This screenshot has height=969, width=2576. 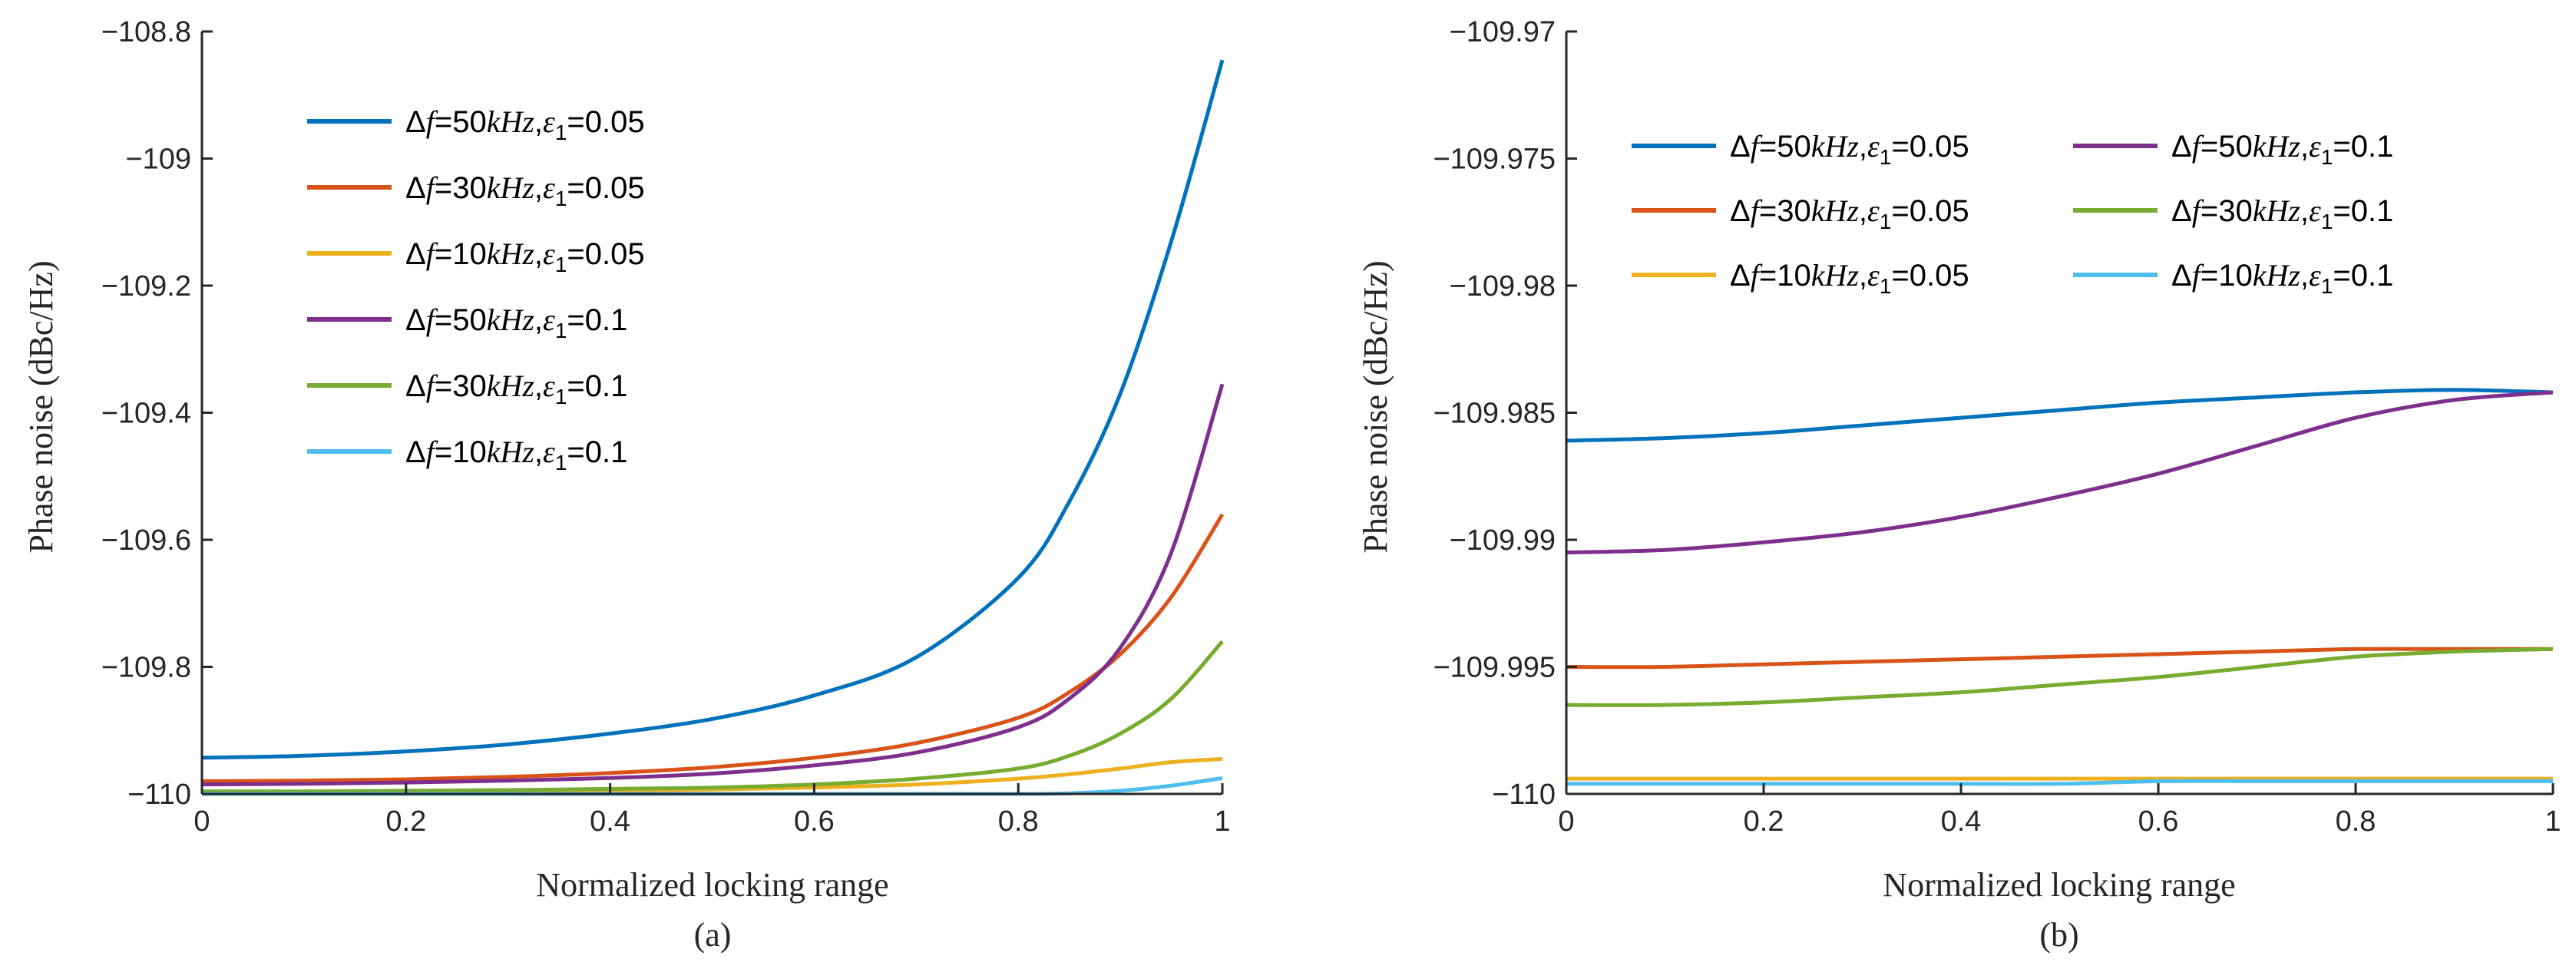 I want to click on y-tick-label-b: −109.995, so click(x=1494, y=668).